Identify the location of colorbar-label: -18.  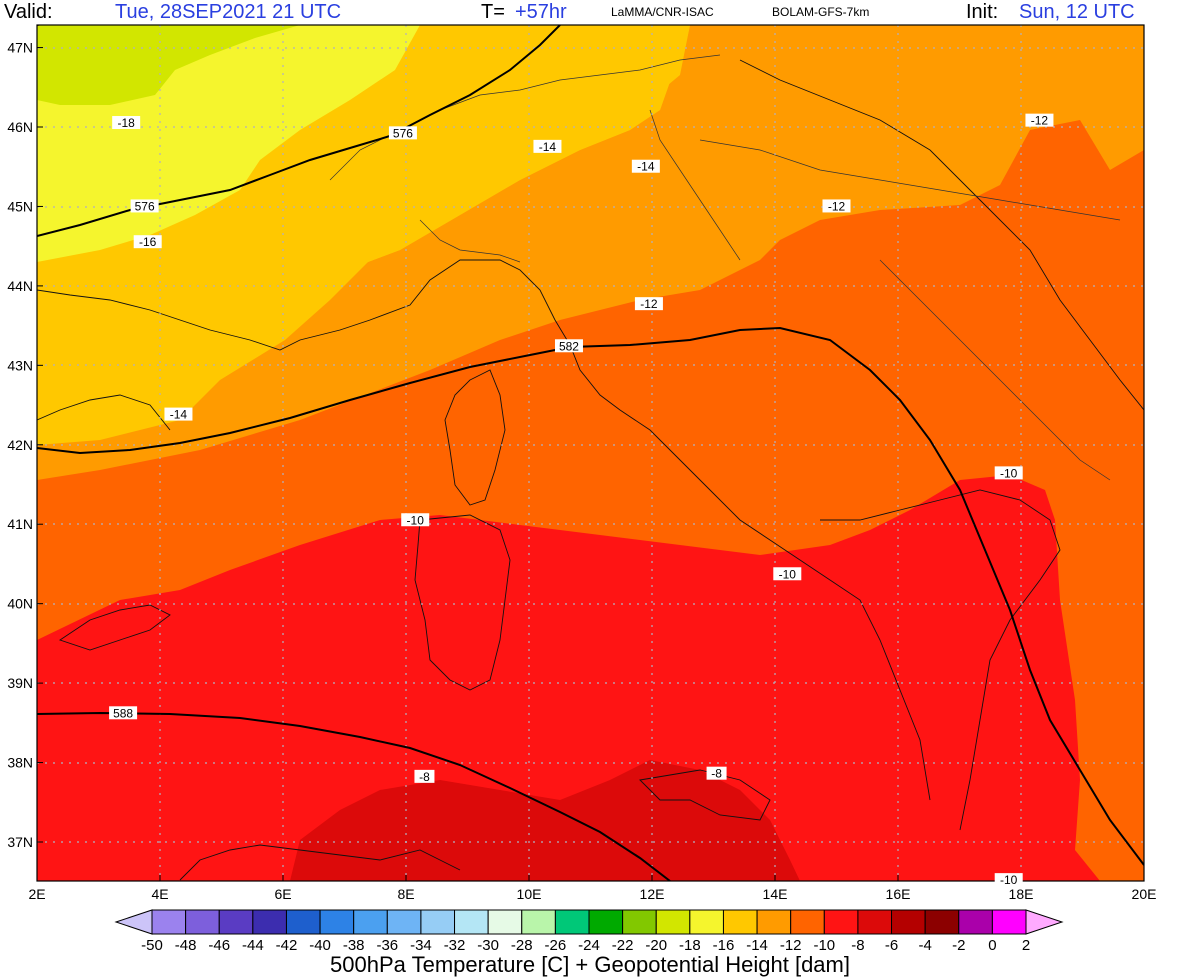
(690, 943).